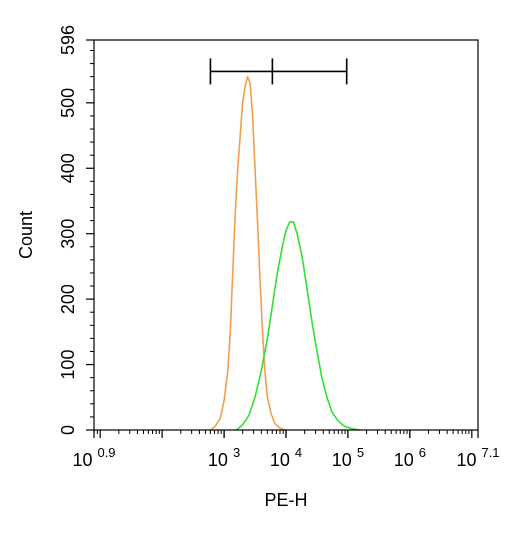 The height and width of the screenshot is (543, 521). Describe the element at coordinates (93, 457) in the screenshot. I see `x-tick-label: 10 0.9` at that location.